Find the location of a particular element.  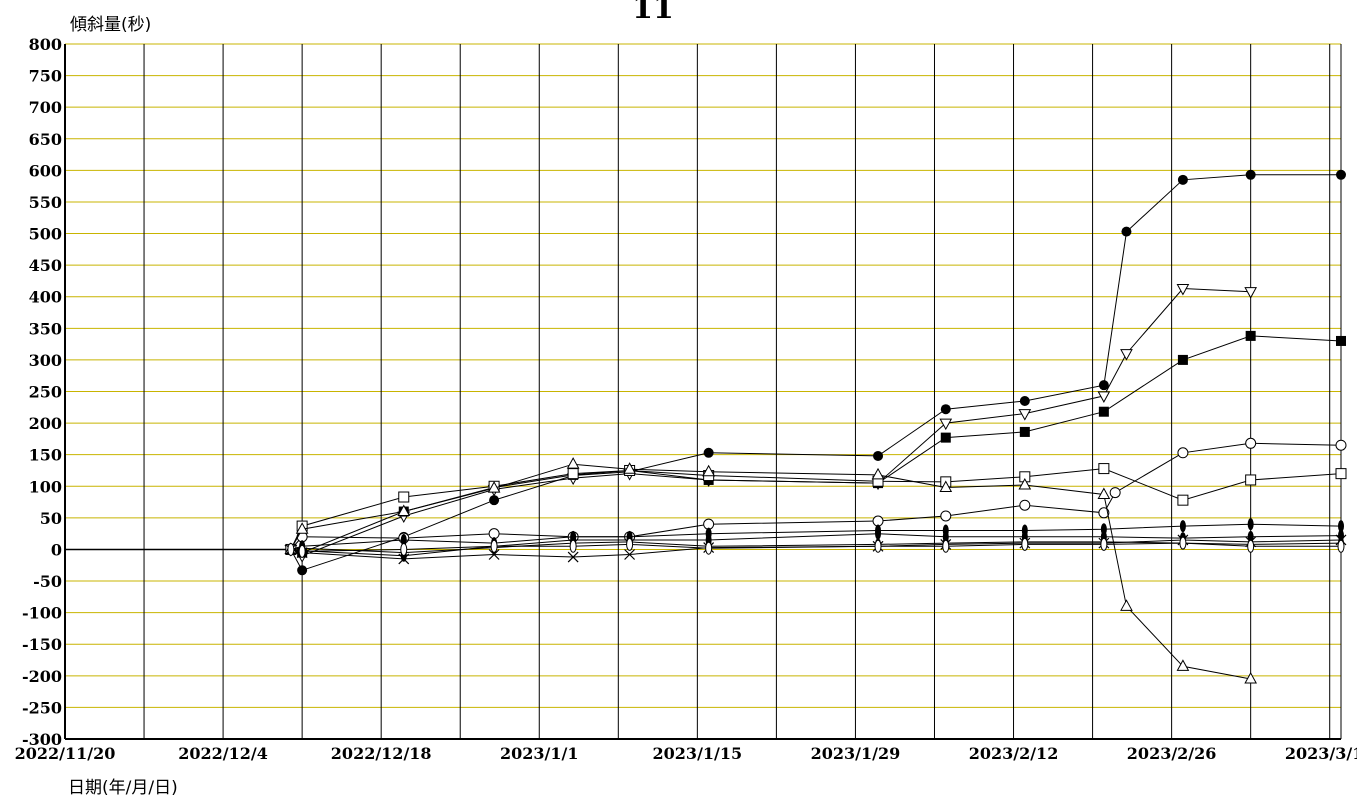

y-tick-label: 700 is located at coordinates (45, 107).